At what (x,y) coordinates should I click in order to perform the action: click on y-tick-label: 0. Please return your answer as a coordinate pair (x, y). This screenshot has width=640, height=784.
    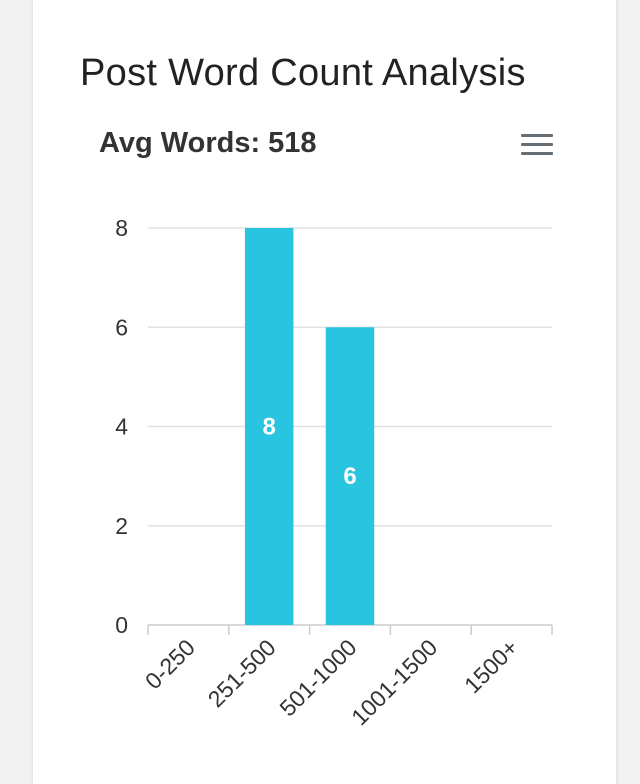
    Looking at the image, I should click on (121, 625).